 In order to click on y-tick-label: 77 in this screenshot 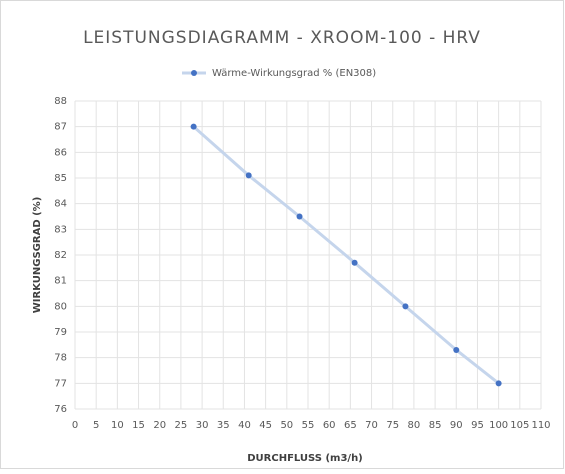, I will do `click(60, 383)`.